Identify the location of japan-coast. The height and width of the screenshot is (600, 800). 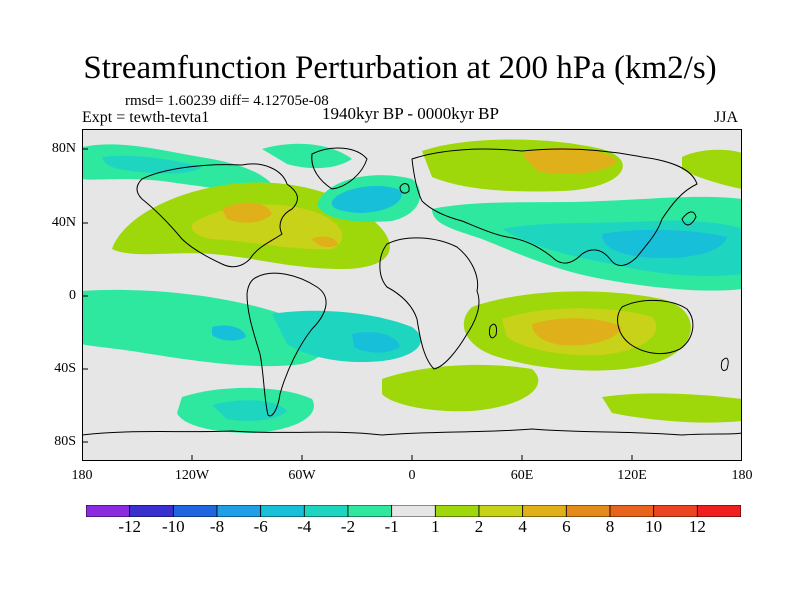
(689, 218).